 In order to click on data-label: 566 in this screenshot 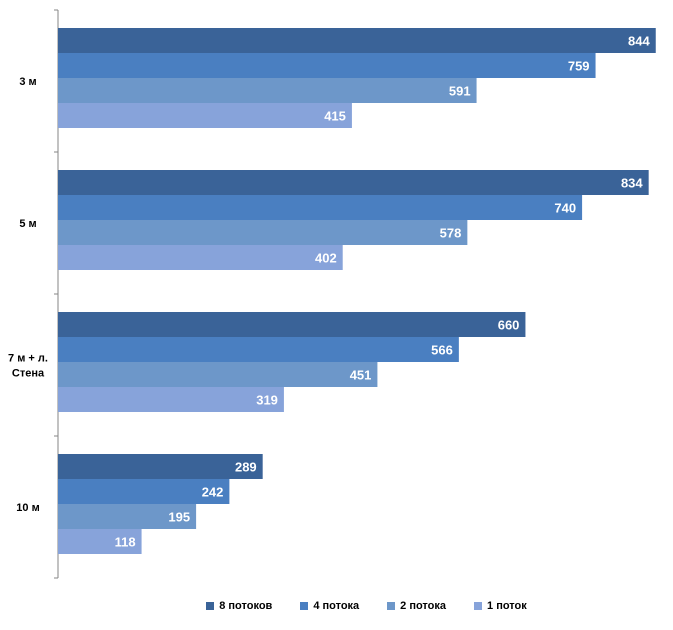, I will do `click(442, 350)`.